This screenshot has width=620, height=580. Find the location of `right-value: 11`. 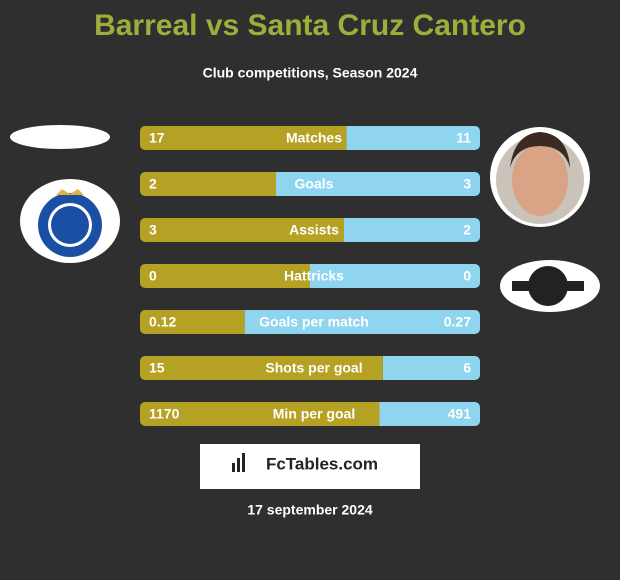

right-value: 11 is located at coordinates (463, 138).